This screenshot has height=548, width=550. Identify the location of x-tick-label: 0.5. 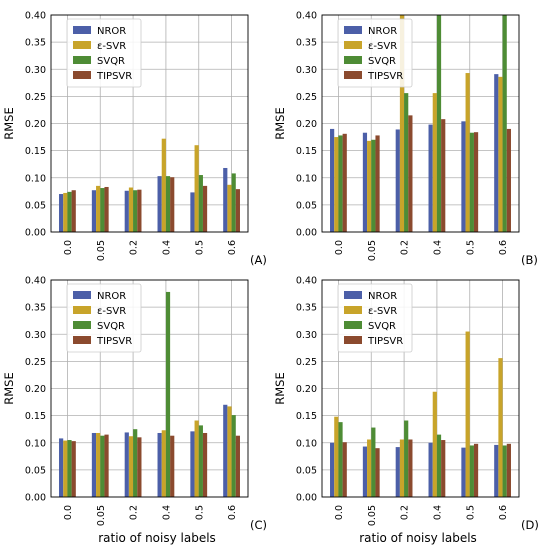
(470, 247).